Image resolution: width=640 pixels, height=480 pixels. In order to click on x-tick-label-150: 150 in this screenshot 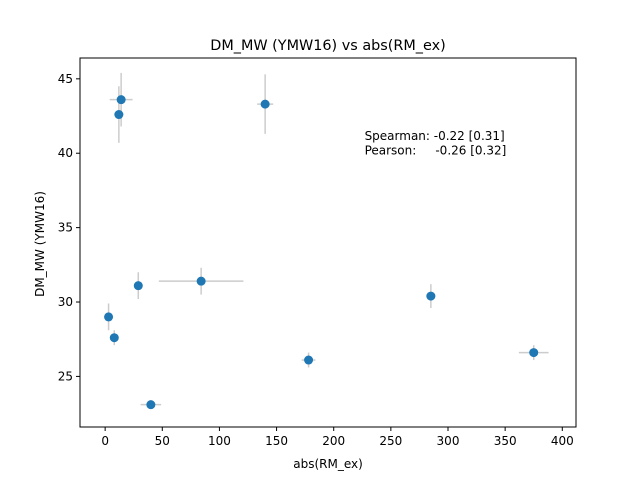, I will do `click(276, 441)`.